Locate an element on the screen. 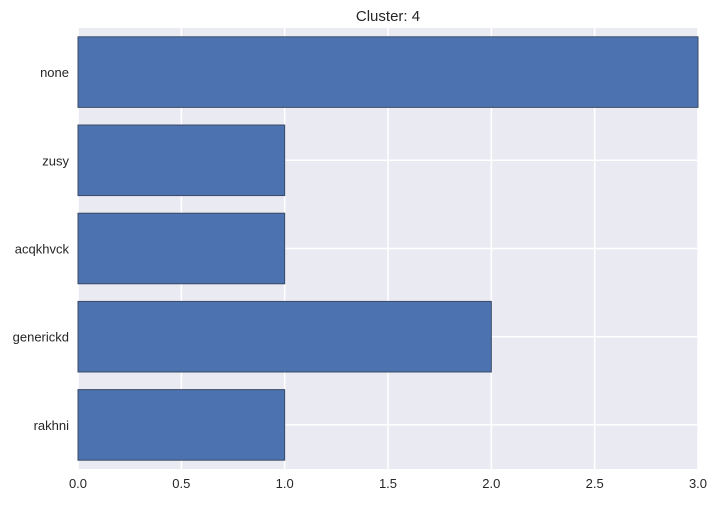 The image size is (717, 507). y-tick-label: acqkhvck is located at coordinates (42, 249).